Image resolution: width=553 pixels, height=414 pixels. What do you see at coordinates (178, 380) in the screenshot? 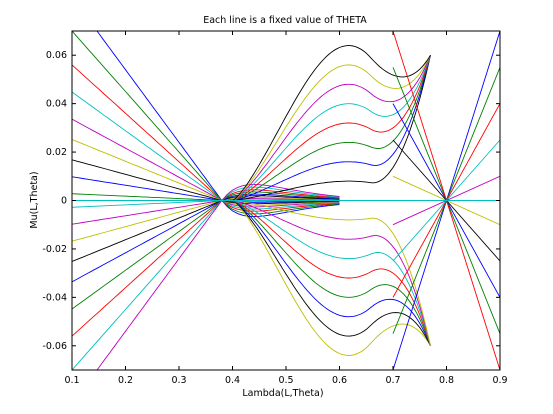
I see `x-tick-label: 0.3` at bounding box center [178, 380].